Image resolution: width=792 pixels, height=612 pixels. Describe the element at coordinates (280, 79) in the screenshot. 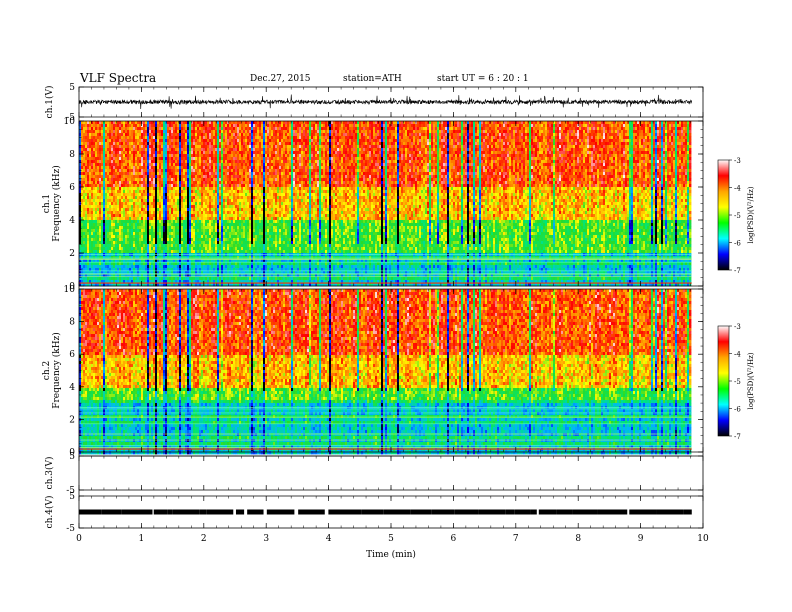

I see `observation-date: Dec.27, 2015` at that location.